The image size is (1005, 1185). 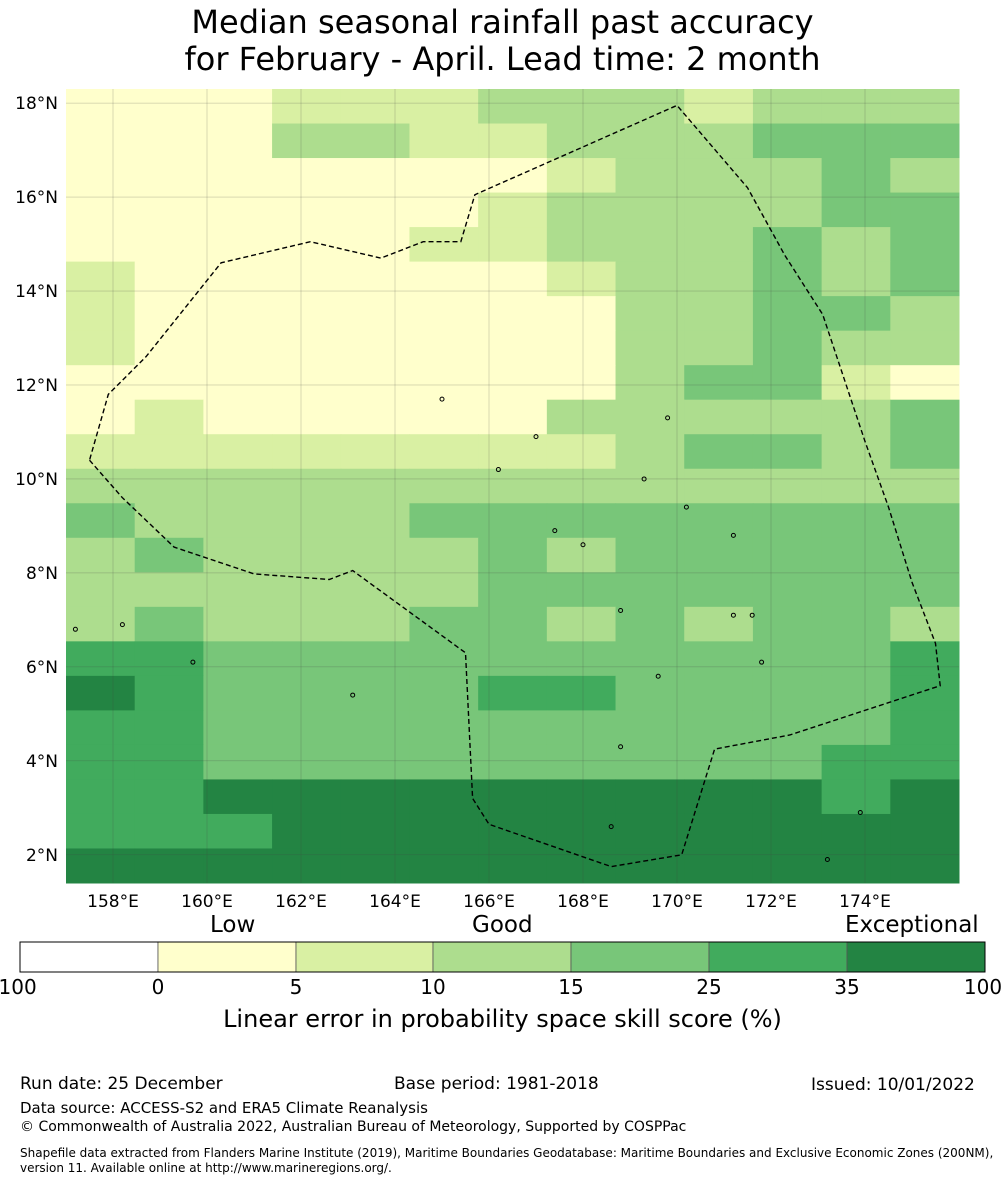 What do you see at coordinates (709, 987) in the screenshot?
I see `colorbar-tick: 25` at bounding box center [709, 987].